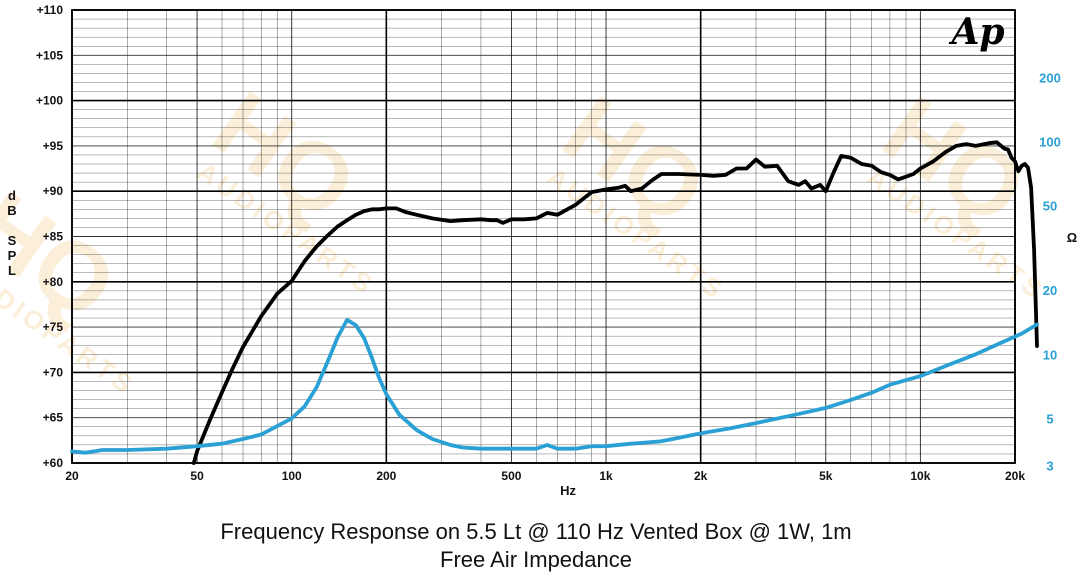 This screenshot has width=1080, height=578. I want to click on y-left-tick-label: +105, so click(49, 55).